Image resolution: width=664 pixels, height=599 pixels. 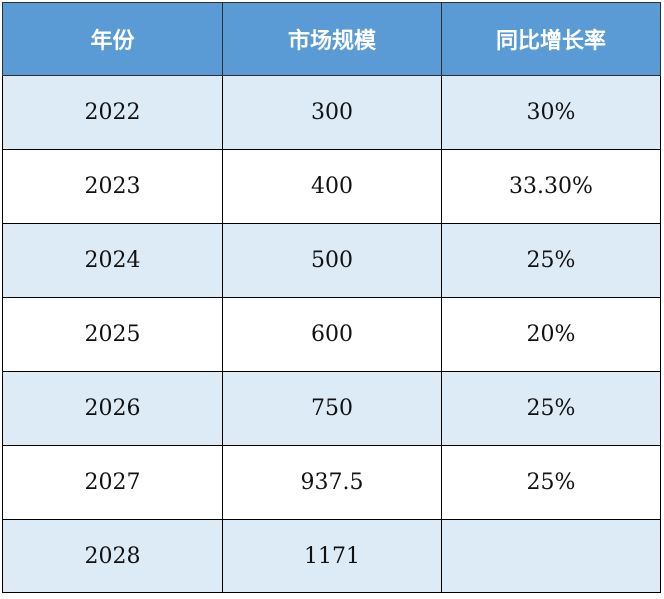 What do you see at coordinates (112, 556) in the screenshot?
I see `cell-year: 2028` at bounding box center [112, 556].